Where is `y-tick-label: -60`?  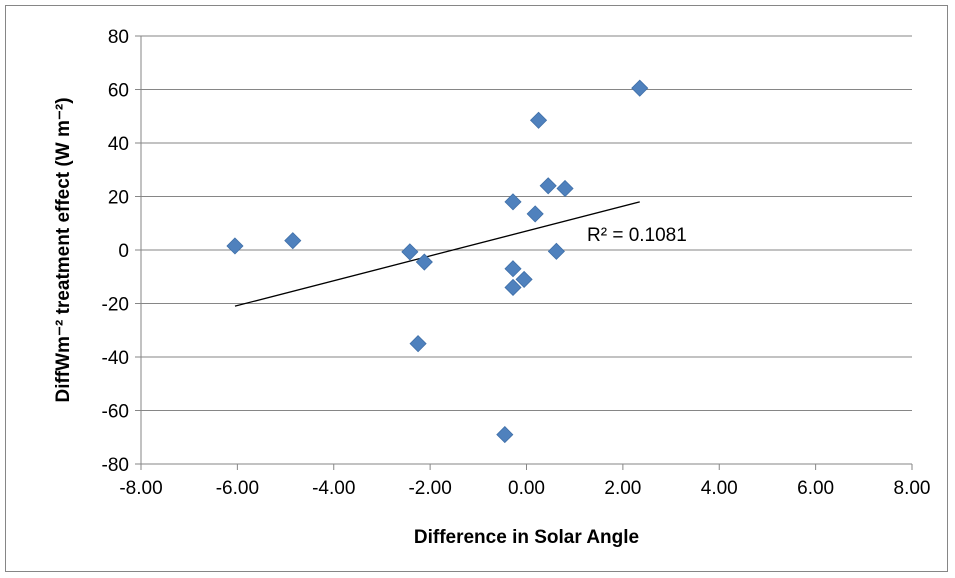
y-tick-label: -60 is located at coordinates (115, 412).